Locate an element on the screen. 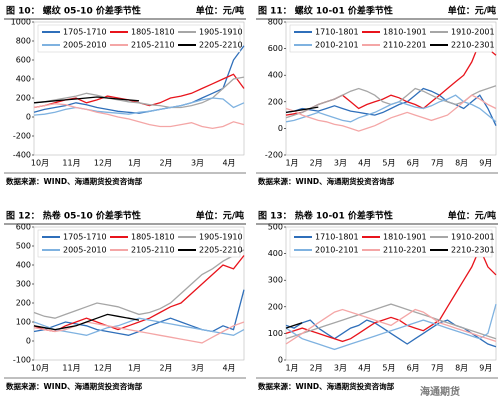 The height and width of the screenshot is (402, 500). legend-label: 2005-2010 is located at coordinates (85, 250).